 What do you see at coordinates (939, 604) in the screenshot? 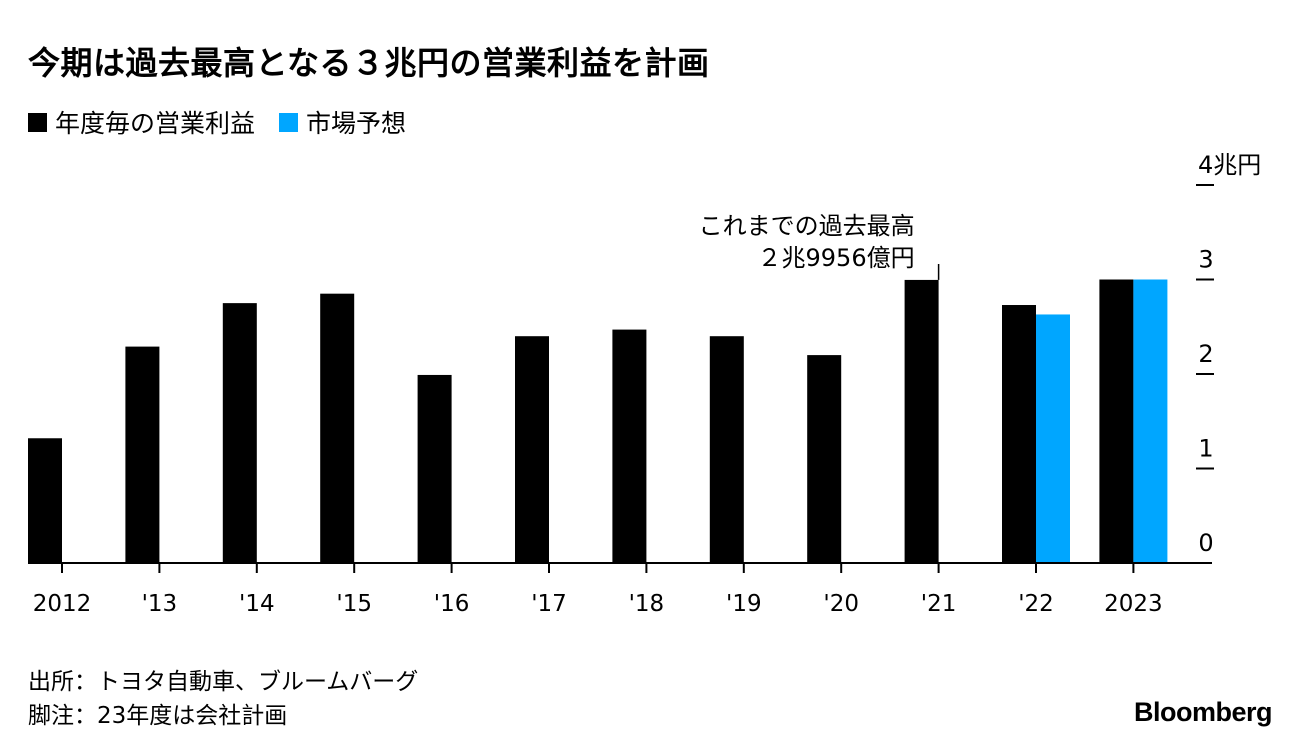
I see `x-tick-label-9: '21` at bounding box center [939, 604].